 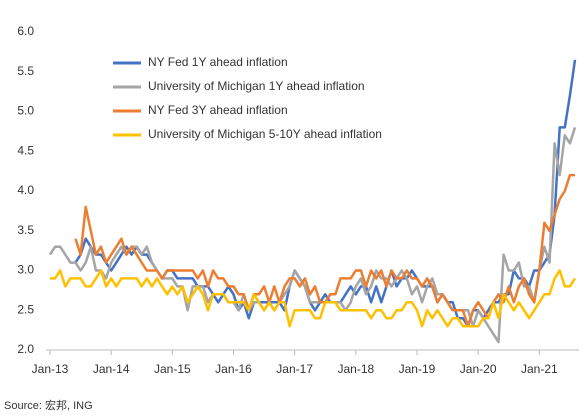 I want to click on y-tick-label: 3.0, so click(x=25, y=270).